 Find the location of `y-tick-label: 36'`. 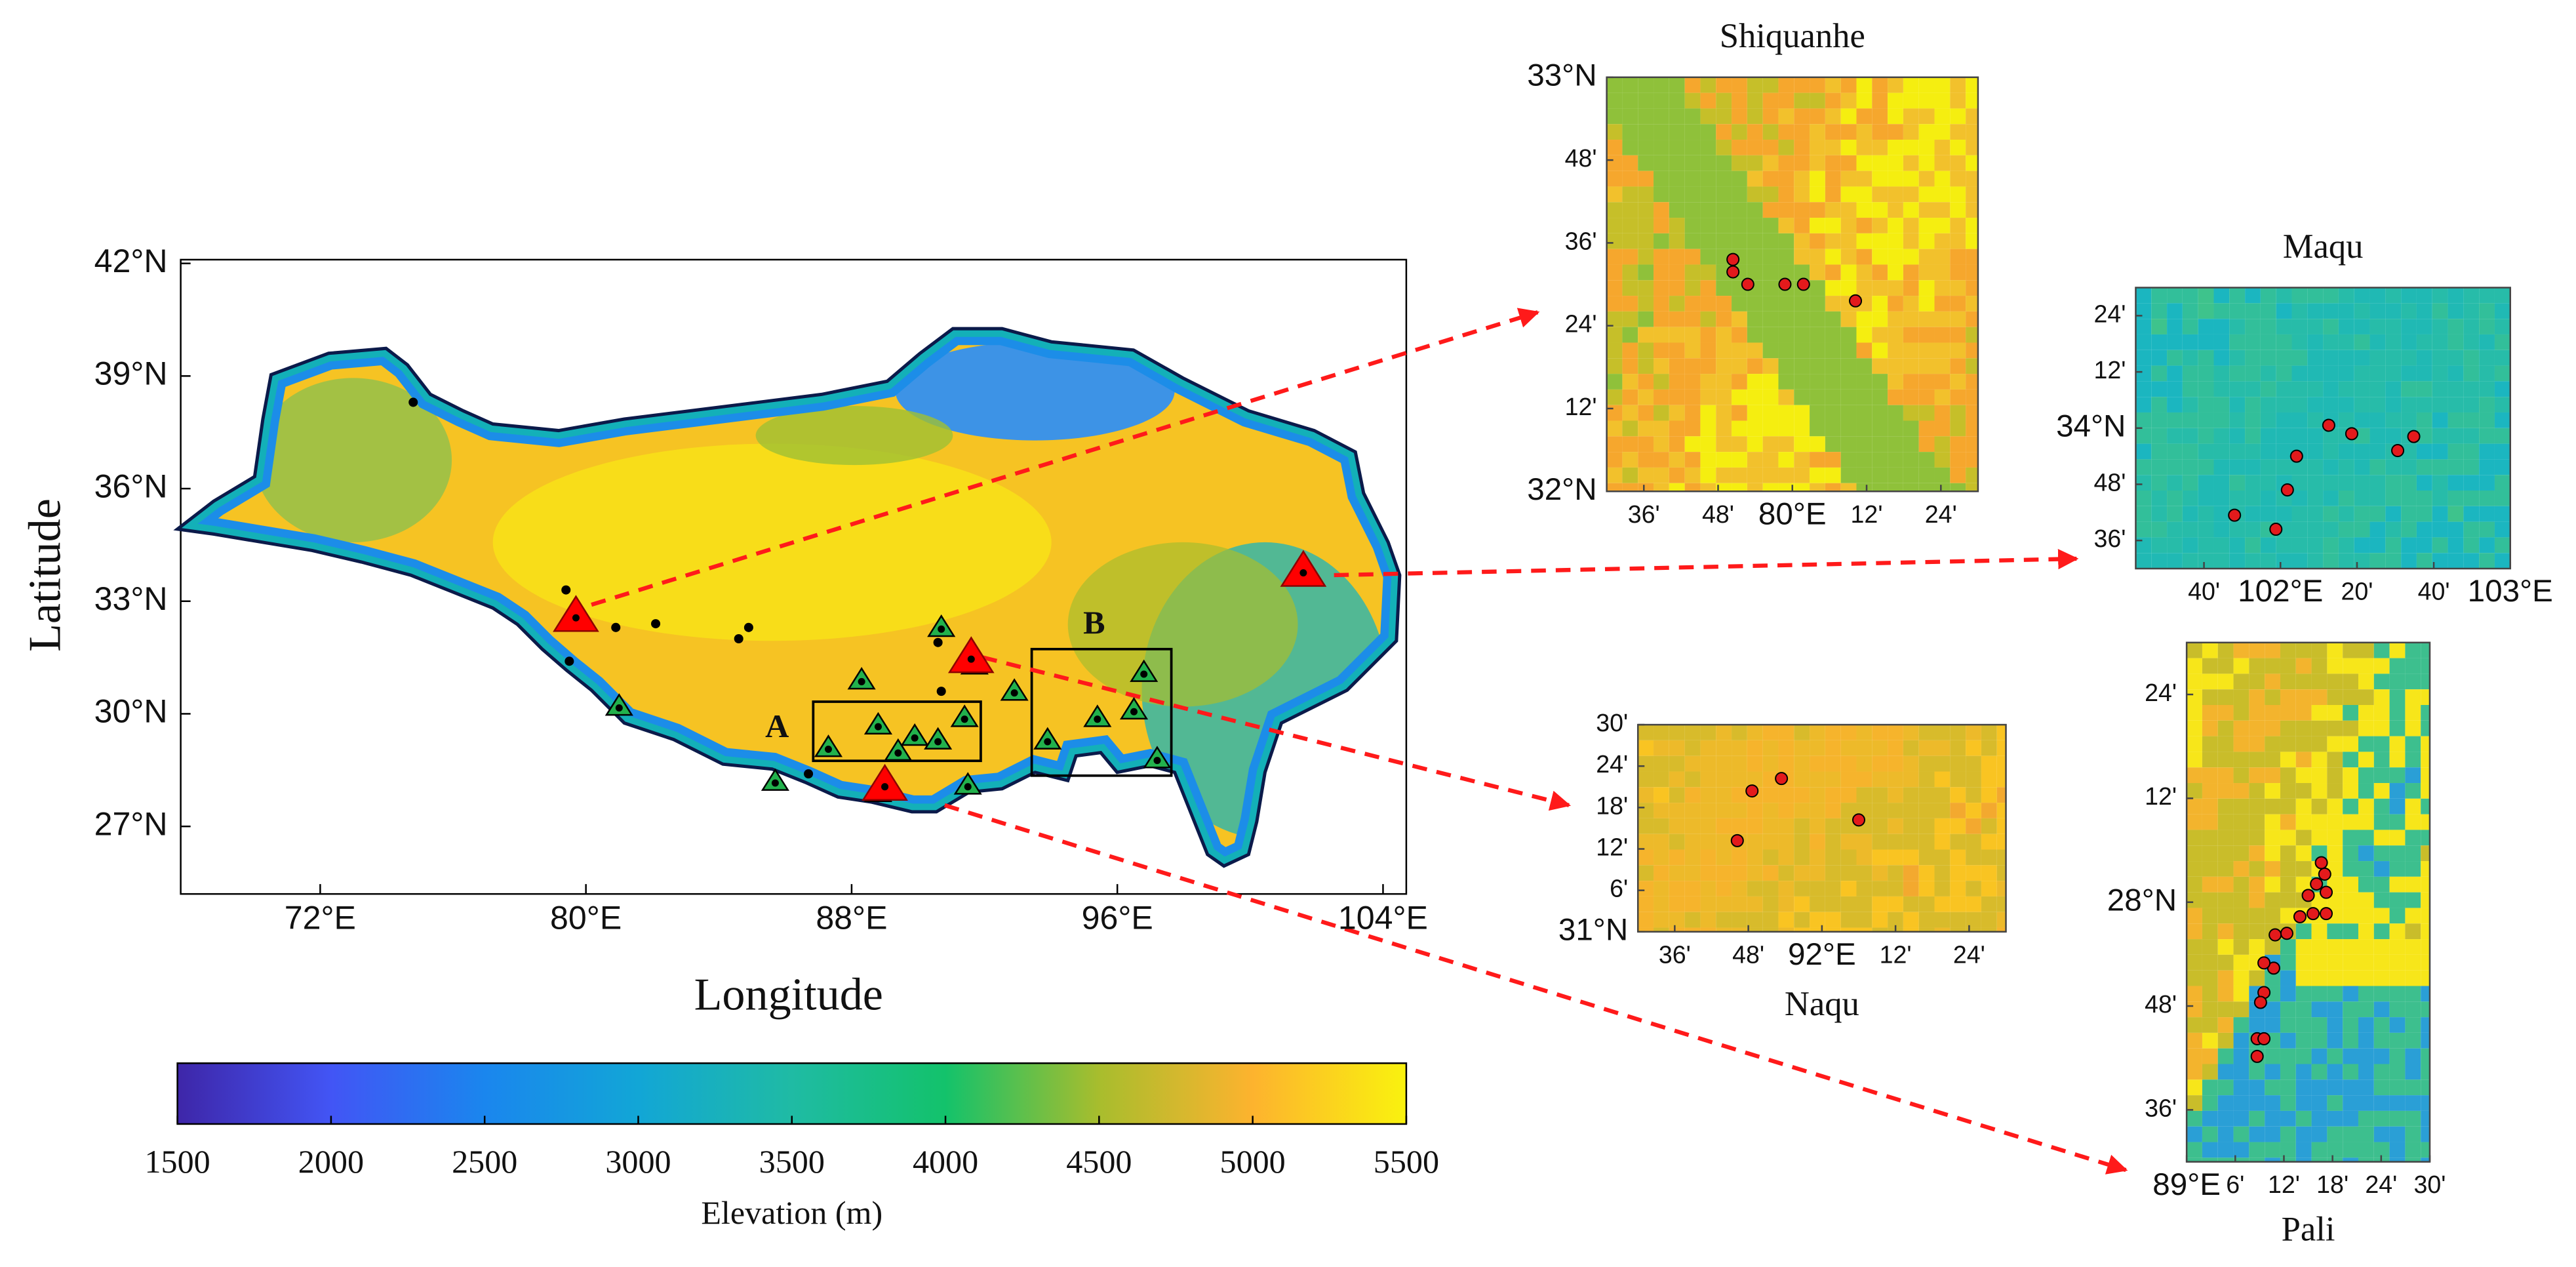

y-tick-label: 36' is located at coordinates (1581, 241).